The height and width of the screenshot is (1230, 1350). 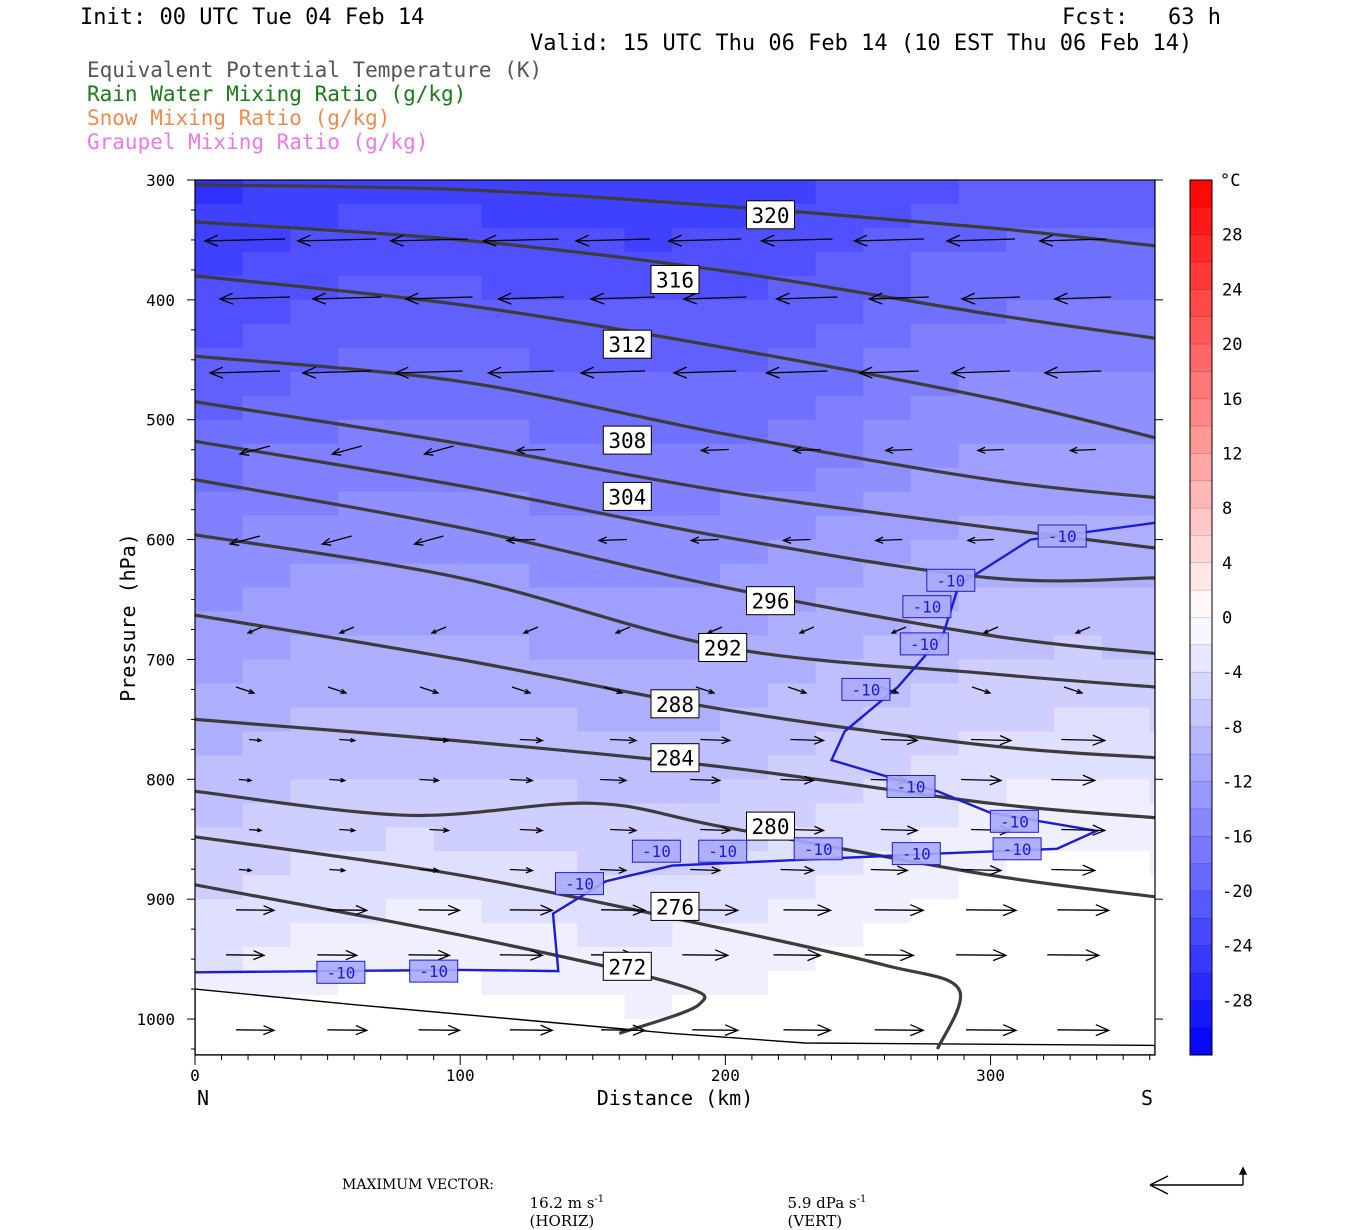 I want to click on x-tick-label: 200, so click(x=725, y=1075).